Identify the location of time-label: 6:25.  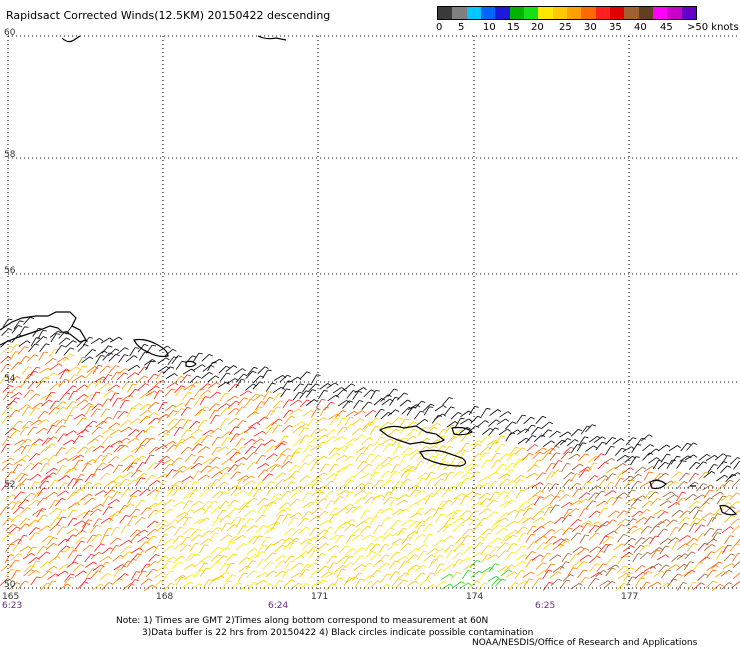
(545, 606).